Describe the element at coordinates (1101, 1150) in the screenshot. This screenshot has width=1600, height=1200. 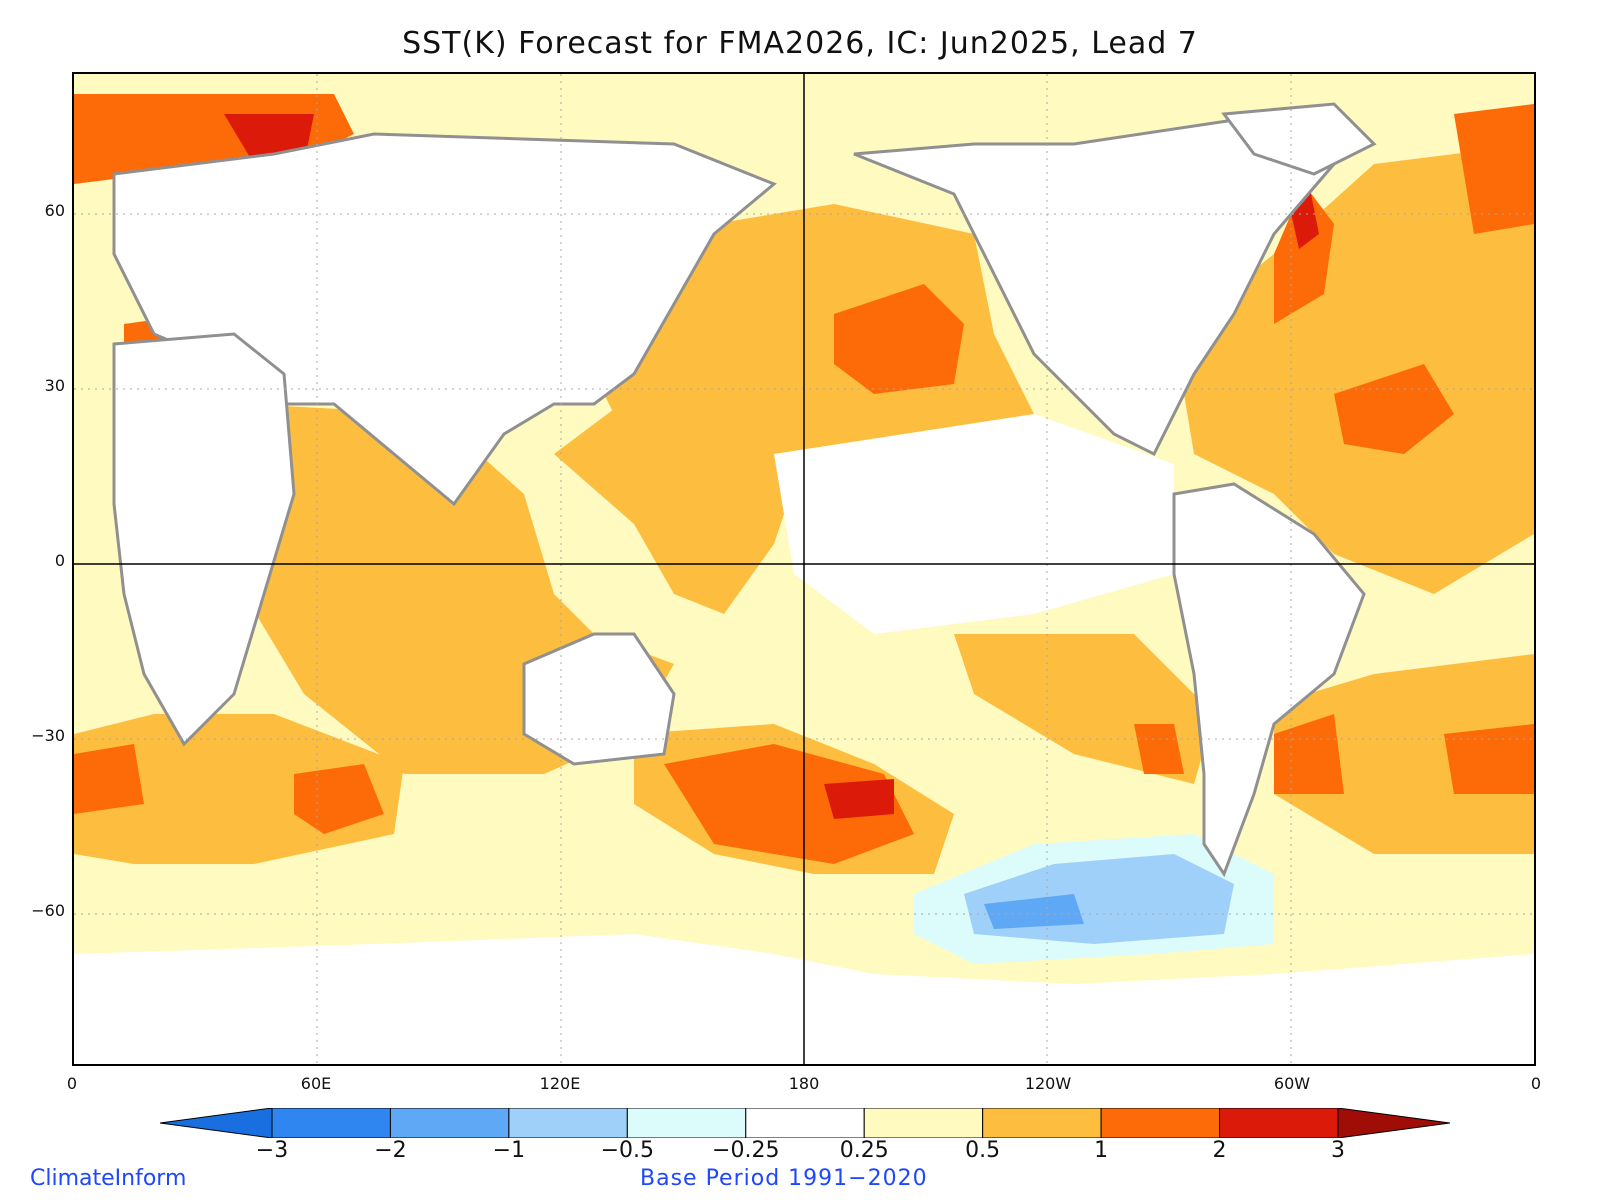
I see `colorbar-tick-label: 1` at that location.